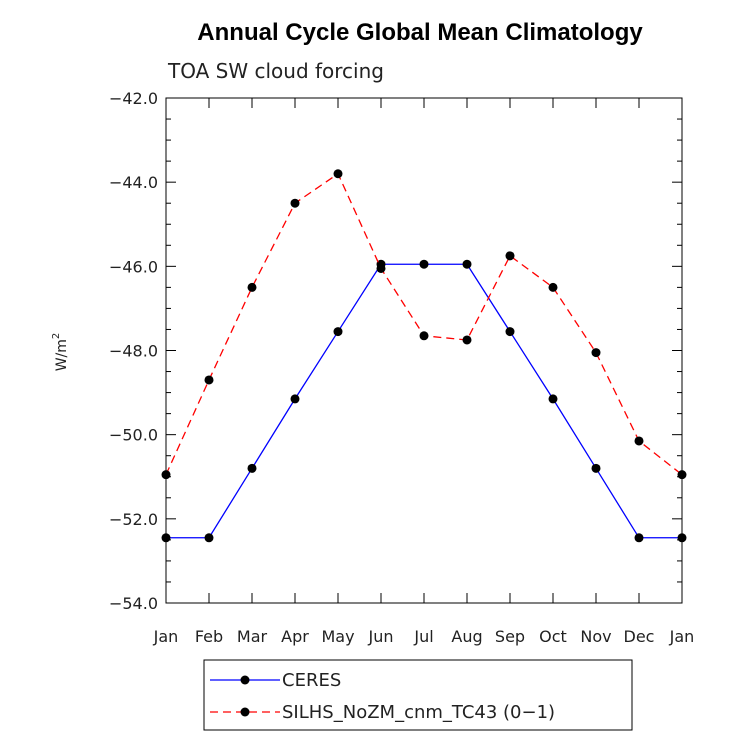 This screenshot has width=733, height=734. I want to click on x-tick-label: Sep, so click(510, 636).